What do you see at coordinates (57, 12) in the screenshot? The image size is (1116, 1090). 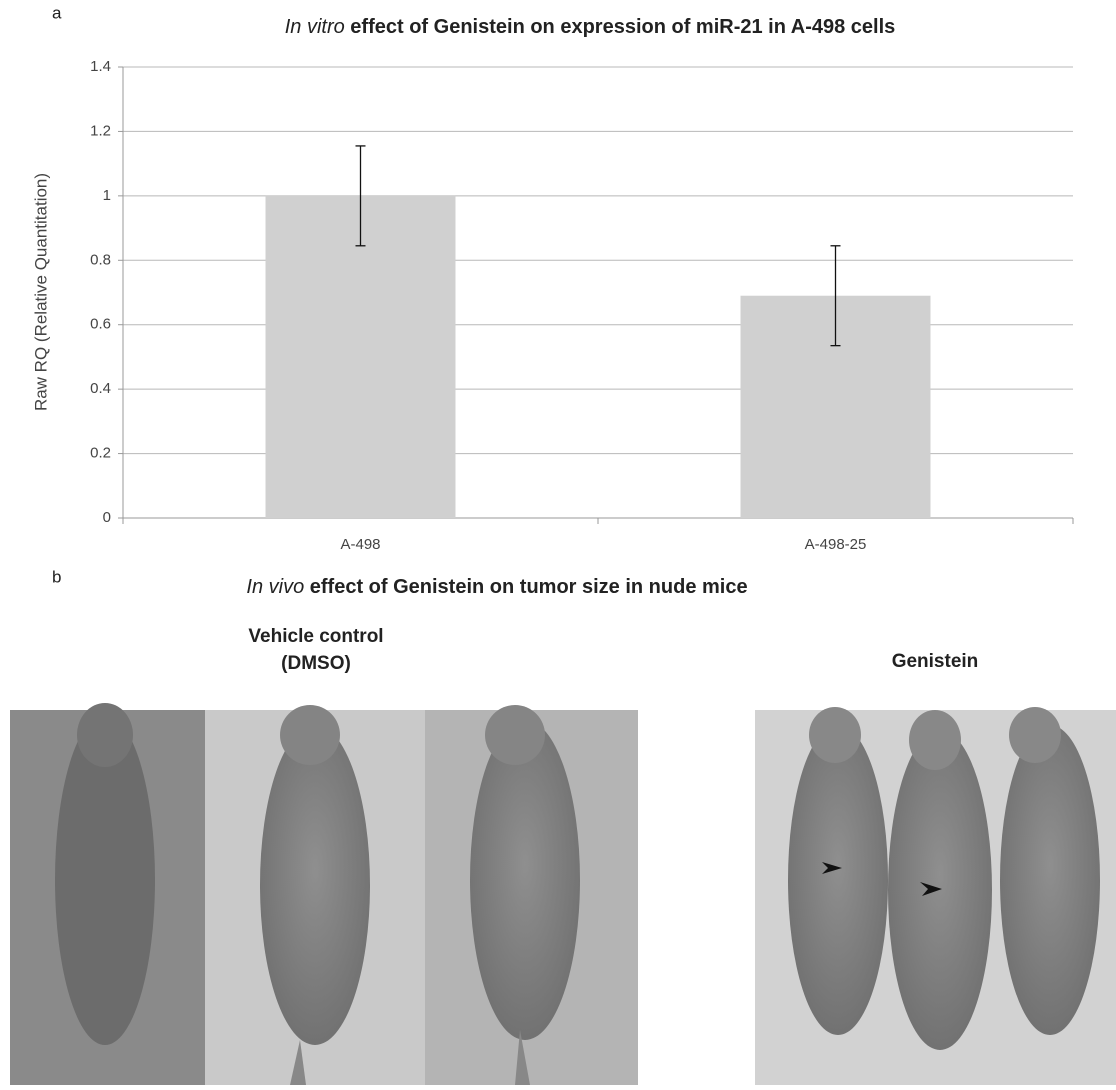 I see `panel-label: a` at bounding box center [57, 12].